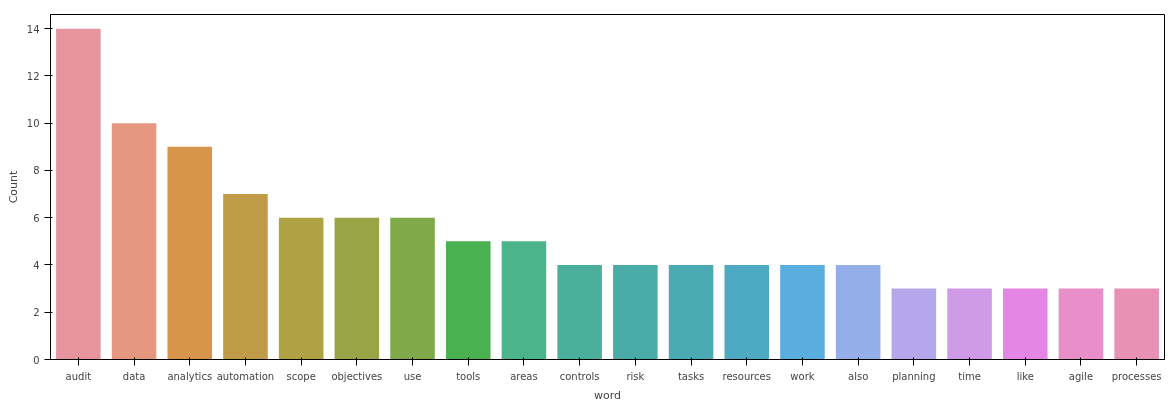 The height and width of the screenshot is (406, 1168). Describe the element at coordinates (36, 313) in the screenshot. I see `y-tick-label: 2` at that location.